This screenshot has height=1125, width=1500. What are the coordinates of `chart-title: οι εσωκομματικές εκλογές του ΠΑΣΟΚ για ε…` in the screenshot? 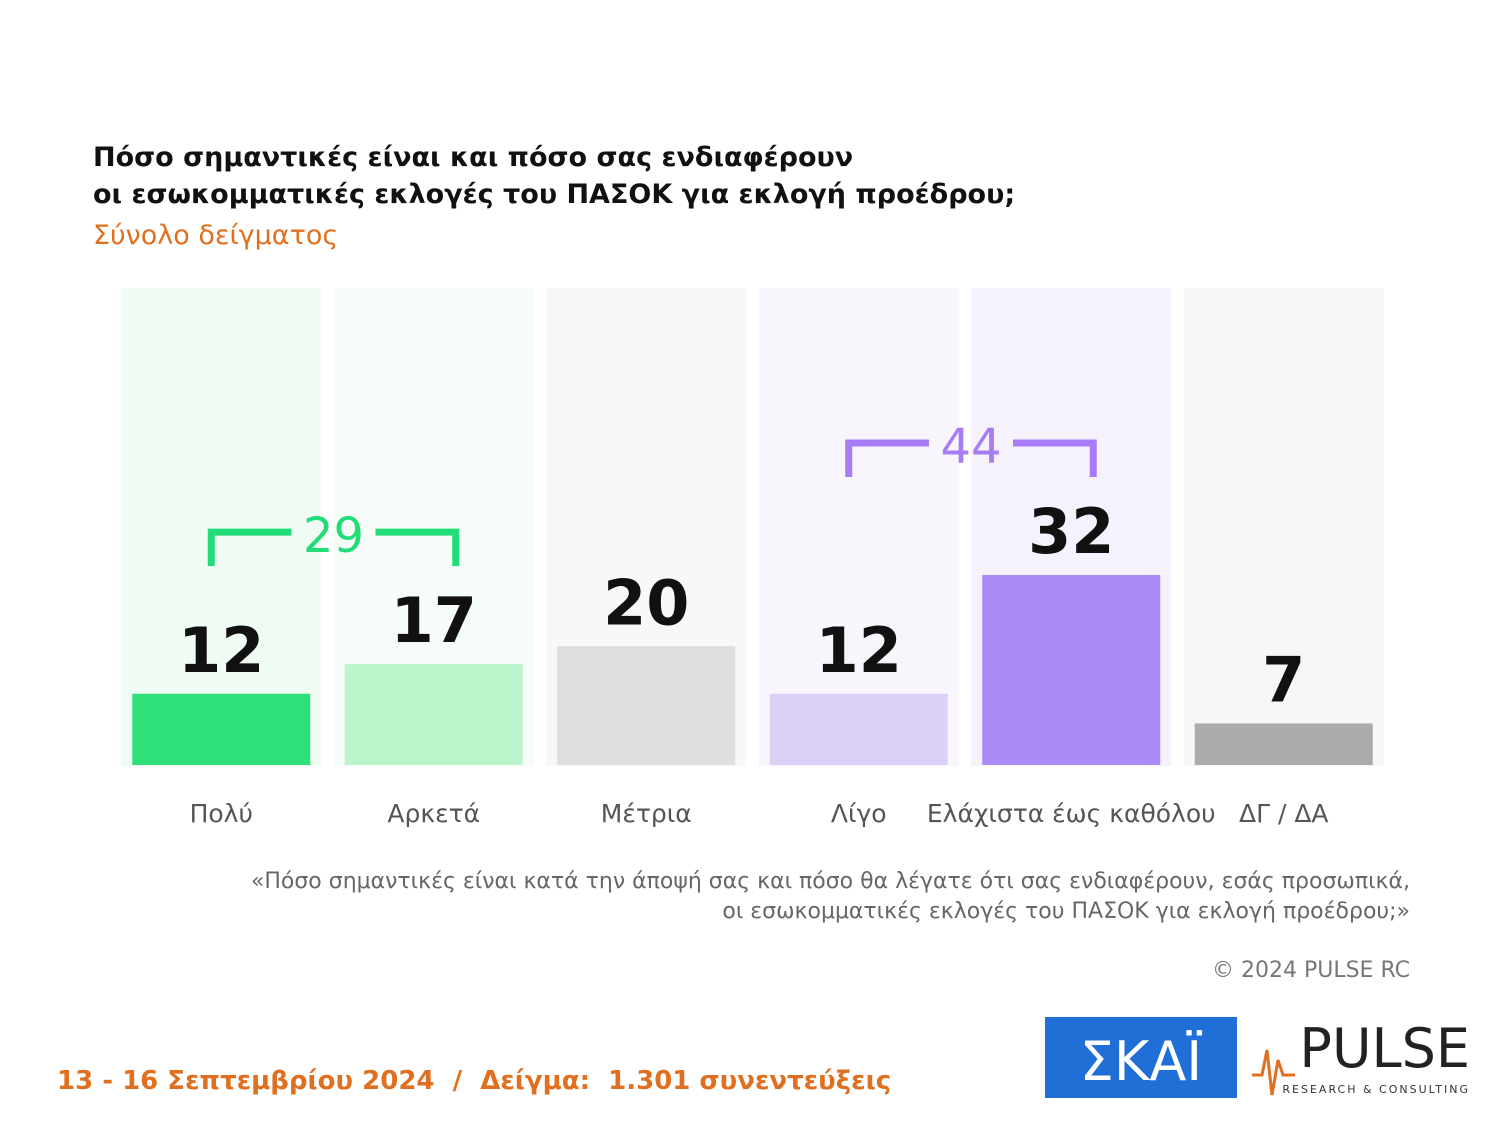 It's located at (554, 194).